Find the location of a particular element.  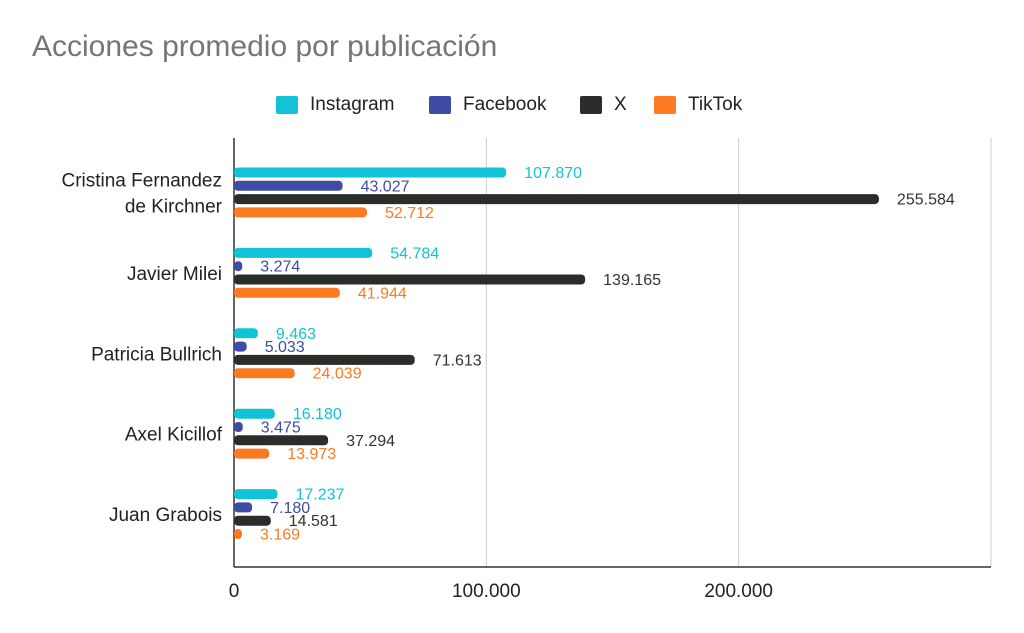

category-label: Axel Kicillof is located at coordinates (174, 435).